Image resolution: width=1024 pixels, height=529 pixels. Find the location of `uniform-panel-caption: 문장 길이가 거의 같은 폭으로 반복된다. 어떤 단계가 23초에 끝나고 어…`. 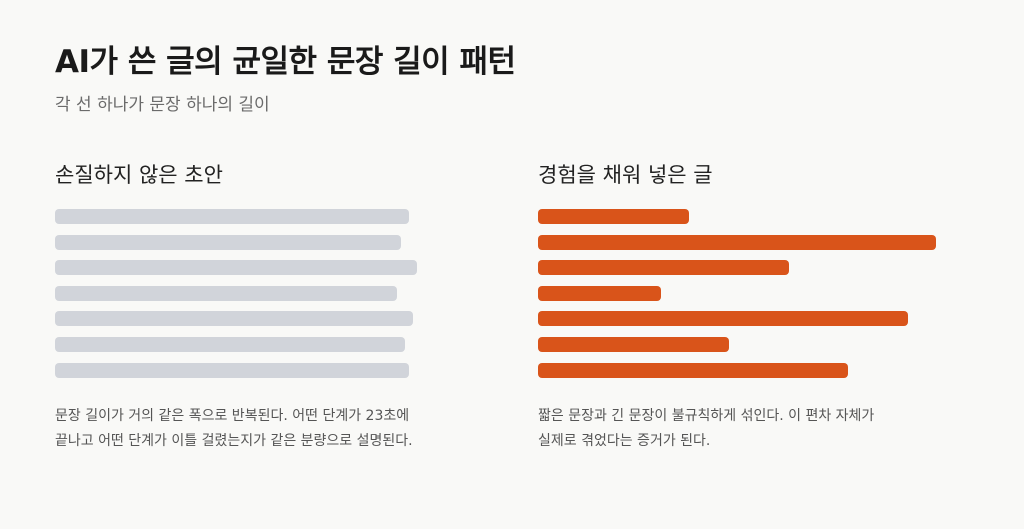

uniform-panel-caption: 문장 길이가 거의 같은 폭으로 반복된다. 어떤 단계가 23초에 끝나고 어… is located at coordinates (234, 429).